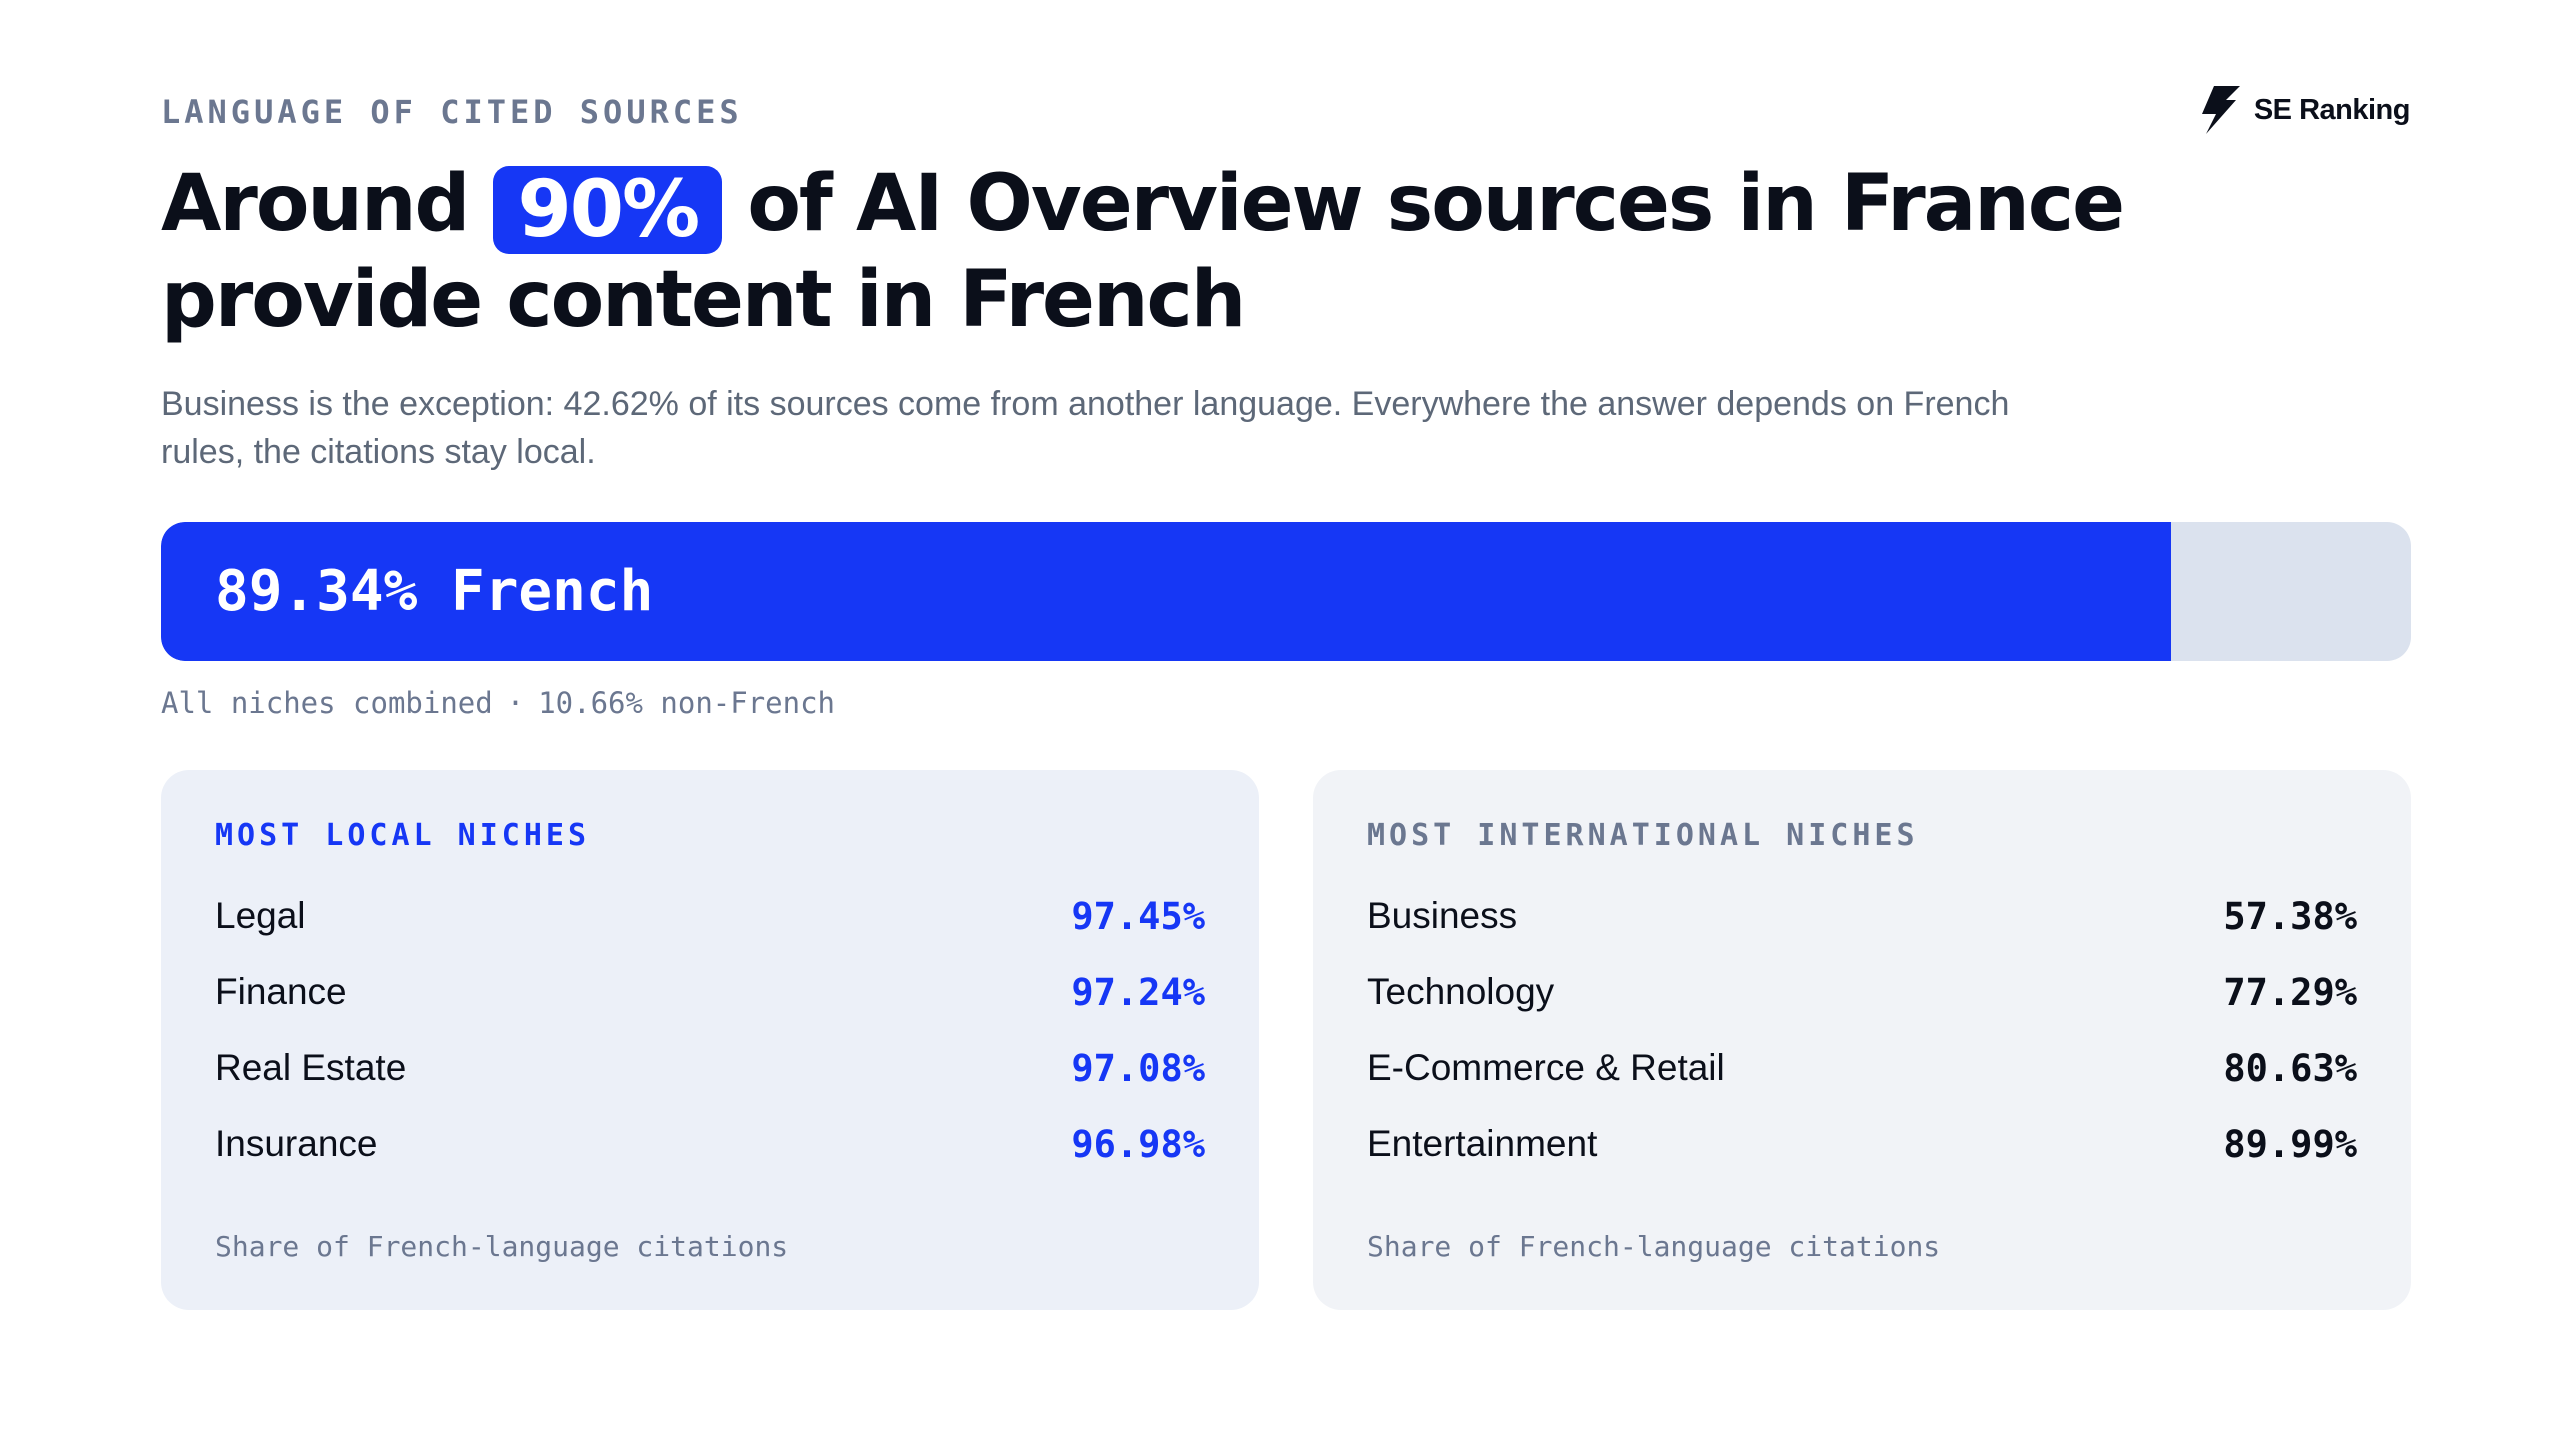 Image resolution: width=2560 pixels, height=1440 pixels. What do you see at coordinates (502, 1246) in the screenshot?
I see `local-niches-footnote: Share of French-language citations` at bounding box center [502, 1246].